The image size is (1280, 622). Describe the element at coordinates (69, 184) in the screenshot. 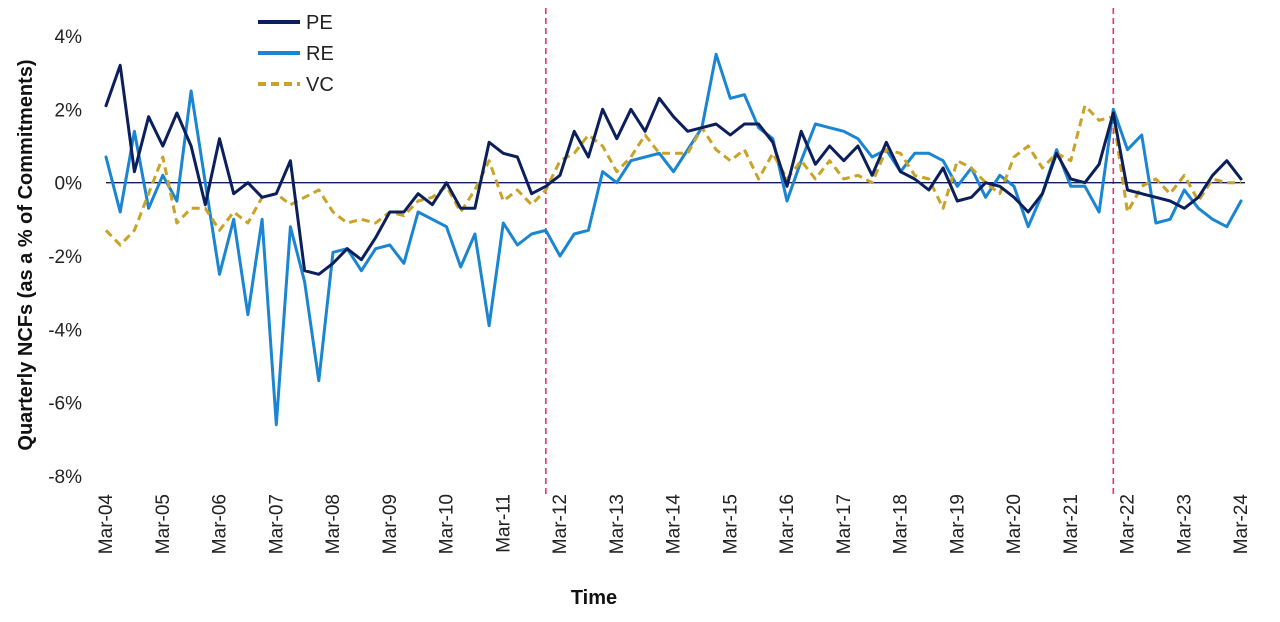

I see `y-tick-label: 0%` at that location.